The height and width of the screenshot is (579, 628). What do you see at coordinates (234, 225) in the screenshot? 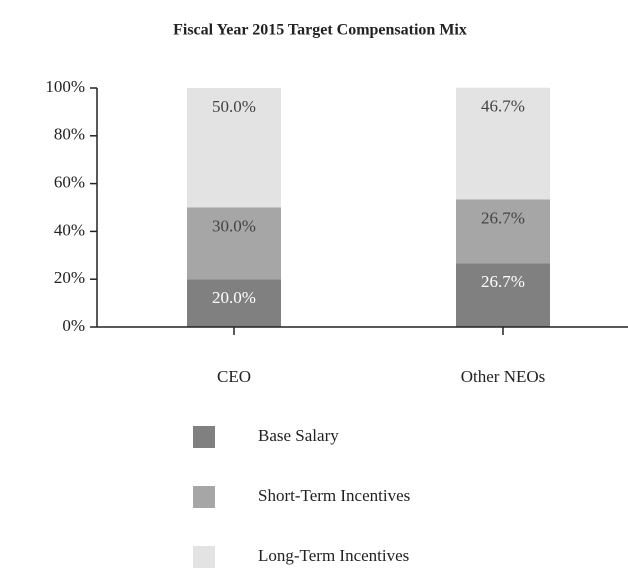
I see `data-label: 30.0%` at bounding box center [234, 225].